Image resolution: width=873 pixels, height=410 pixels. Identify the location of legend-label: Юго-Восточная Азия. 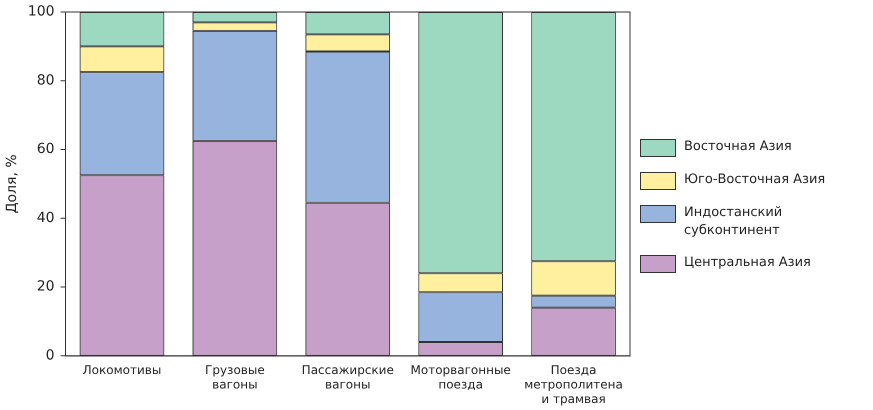
(755, 179).